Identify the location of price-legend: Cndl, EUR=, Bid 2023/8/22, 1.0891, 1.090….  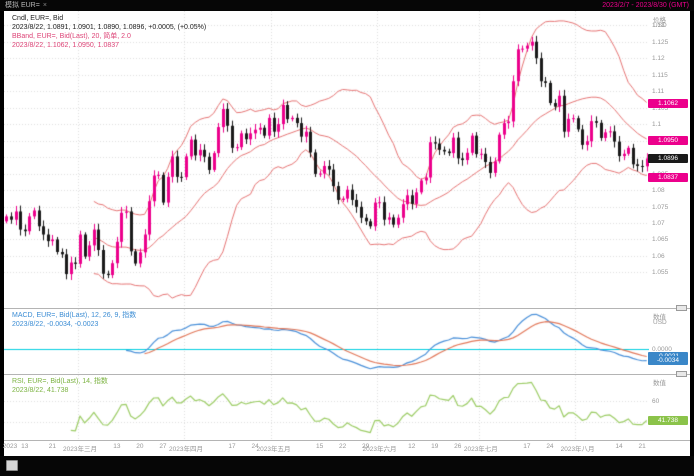
(109, 32).